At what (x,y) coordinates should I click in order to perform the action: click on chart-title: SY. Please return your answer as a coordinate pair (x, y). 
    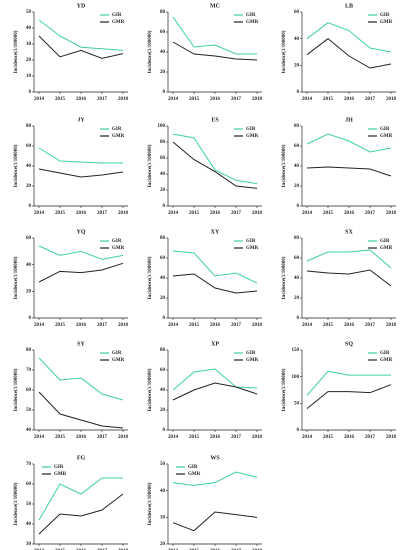
    Looking at the image, I should click on (81, 344).